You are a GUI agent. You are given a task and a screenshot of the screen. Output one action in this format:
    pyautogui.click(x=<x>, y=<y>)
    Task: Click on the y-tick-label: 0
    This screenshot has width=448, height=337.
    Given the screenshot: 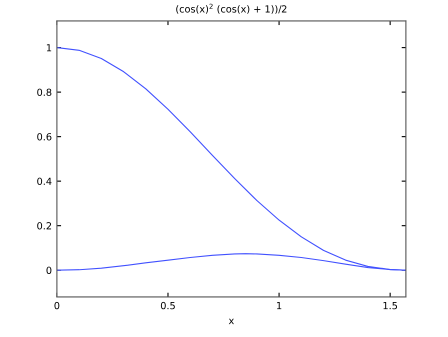 What is the action you would take?
    pyautogui.click(x=49, y=270)
    